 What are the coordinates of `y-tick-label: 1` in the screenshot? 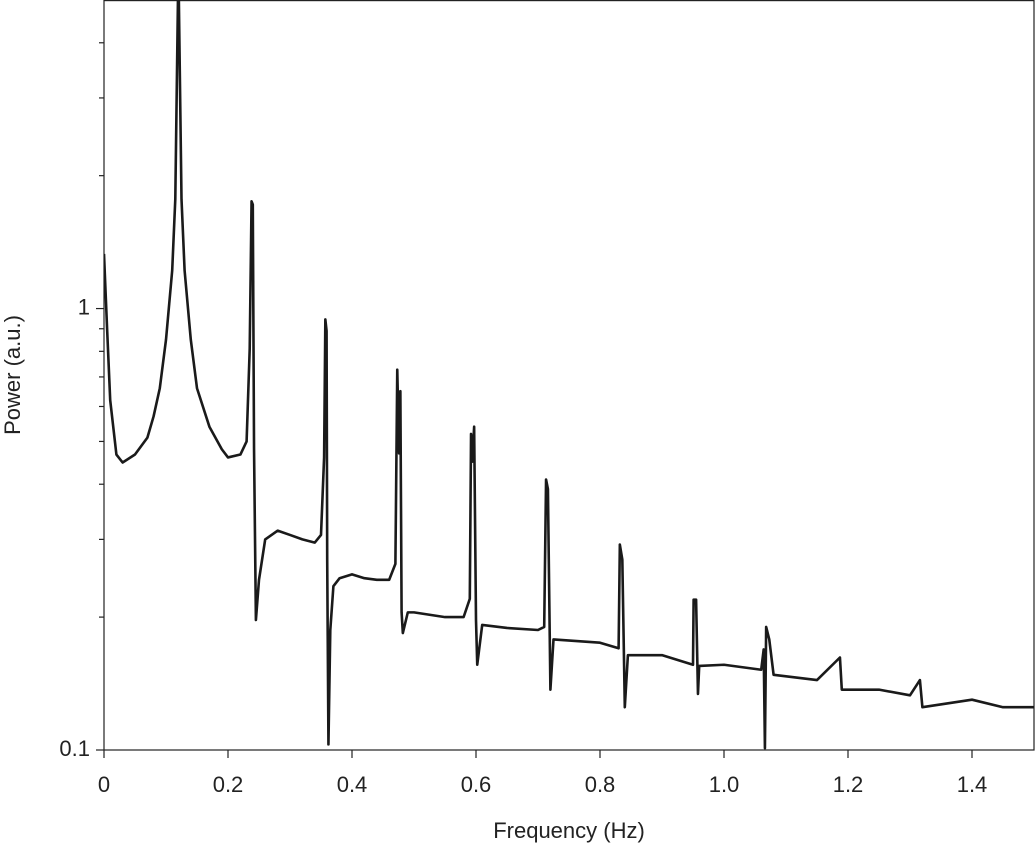 It's located at (84, 306).